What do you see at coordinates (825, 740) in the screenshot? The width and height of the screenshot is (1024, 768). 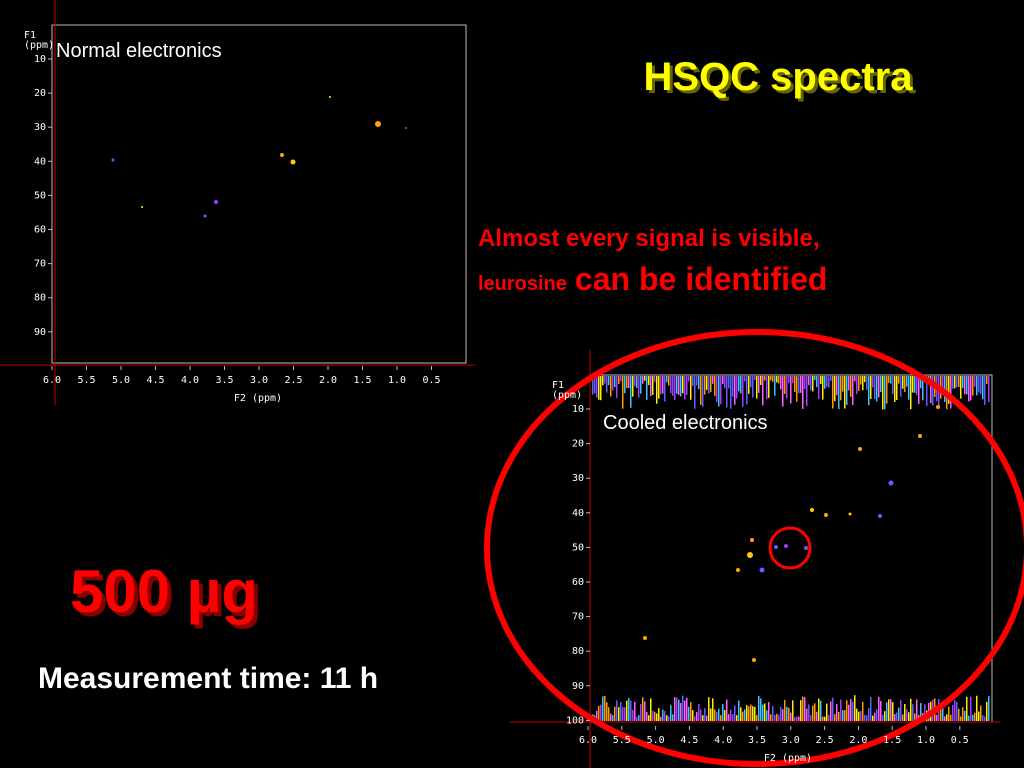 I see `x-tick-label: 2.5` at bounding box center [825, 740].